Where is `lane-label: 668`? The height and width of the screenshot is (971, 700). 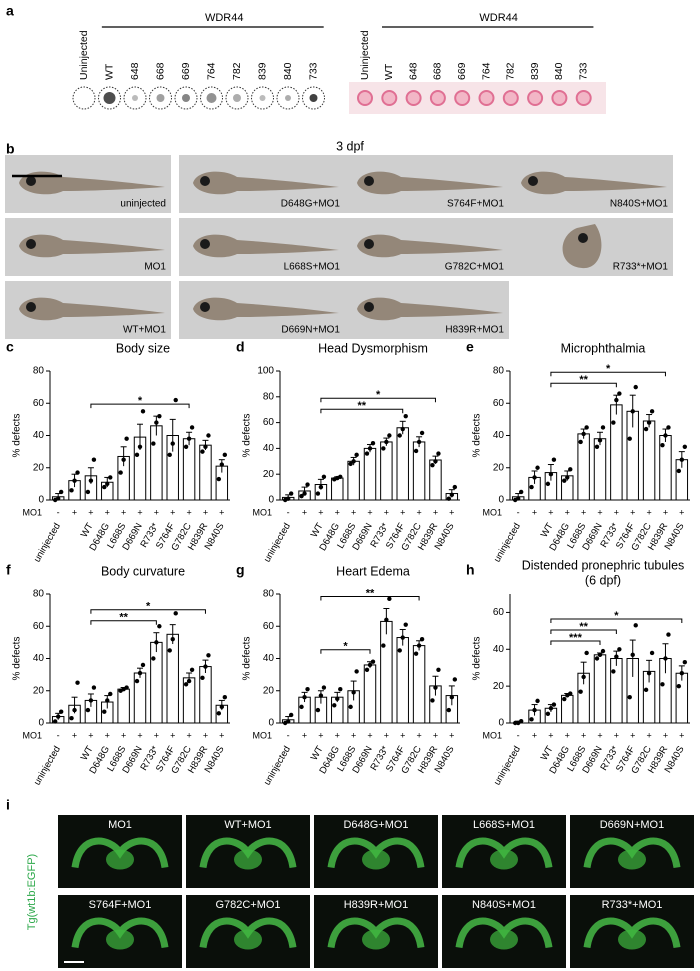
lane-label: 668 is located at coordinates (438, 71).